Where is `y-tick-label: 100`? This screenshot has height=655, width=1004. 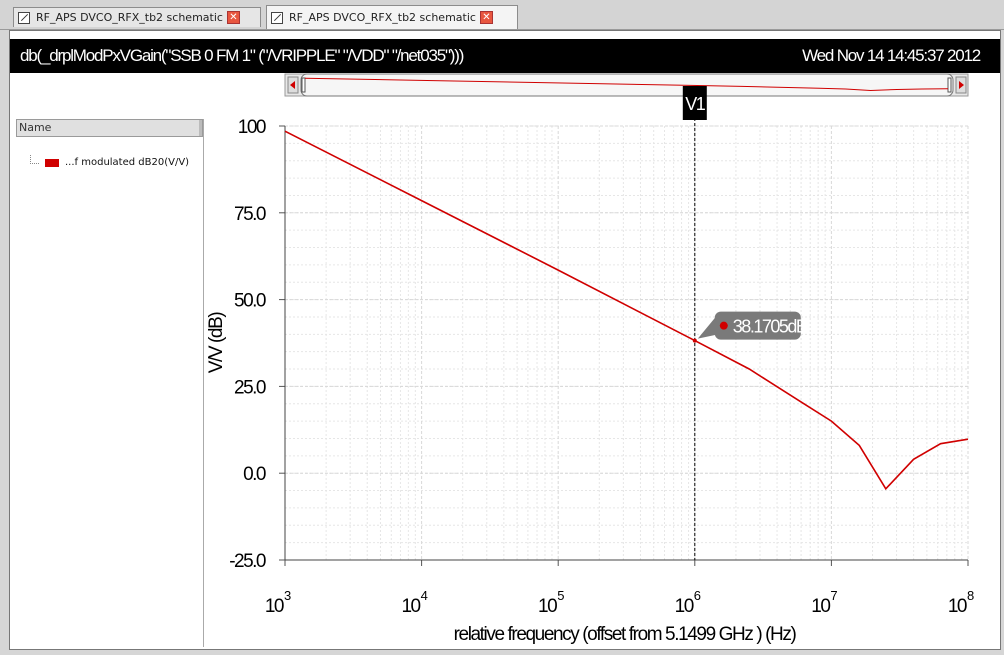
y-tick-label: 100 is located at coordinates (252, 127).